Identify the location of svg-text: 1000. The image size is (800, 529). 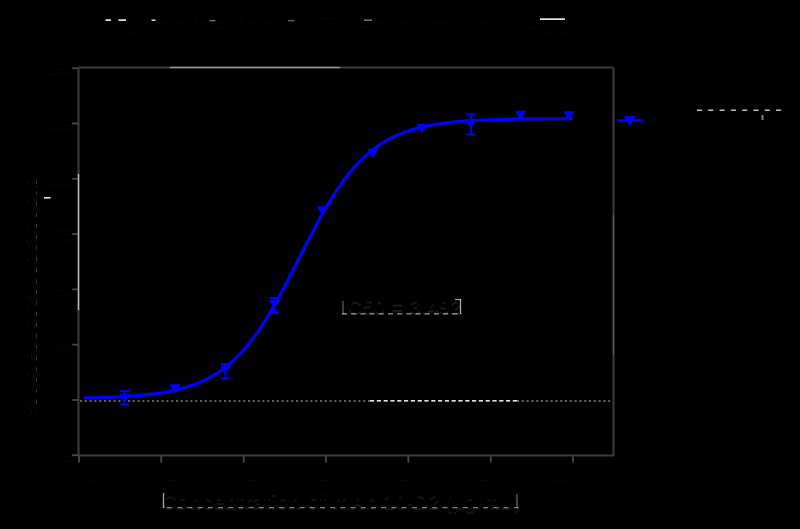
(573, 474).